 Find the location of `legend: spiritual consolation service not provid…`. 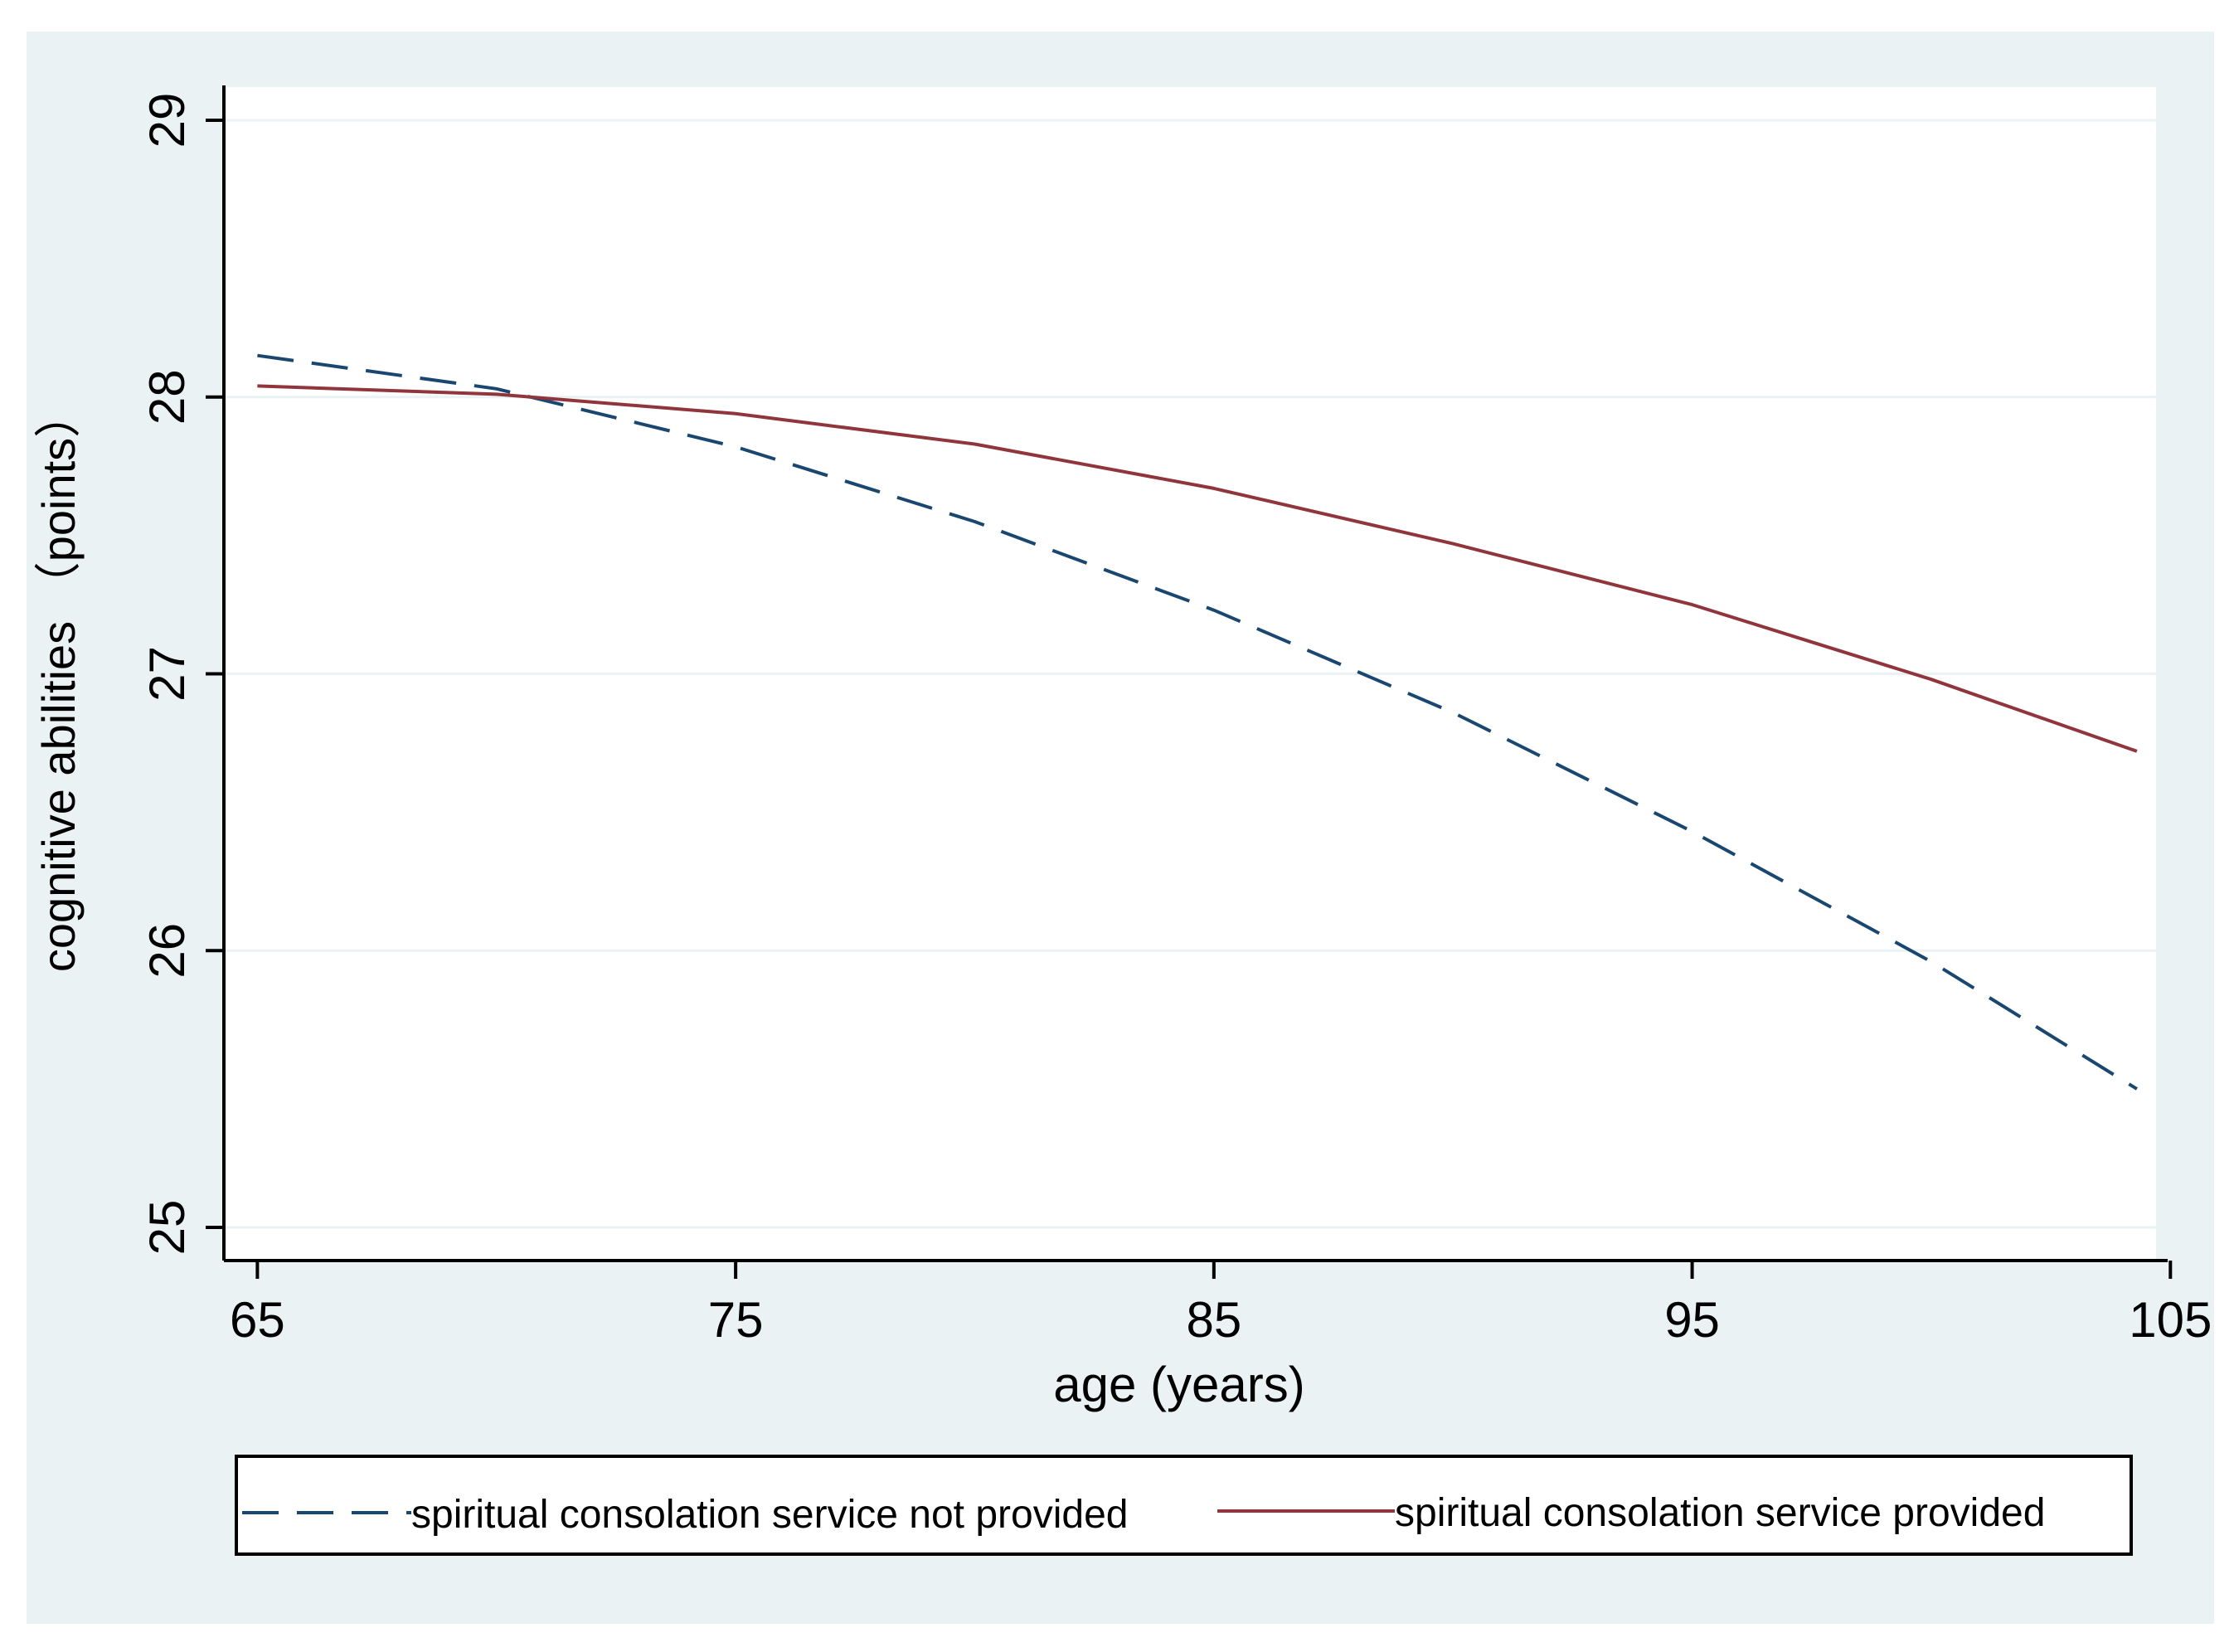

legend: spiritual consolation service not provid… is located at coordinates (1184, 1505).